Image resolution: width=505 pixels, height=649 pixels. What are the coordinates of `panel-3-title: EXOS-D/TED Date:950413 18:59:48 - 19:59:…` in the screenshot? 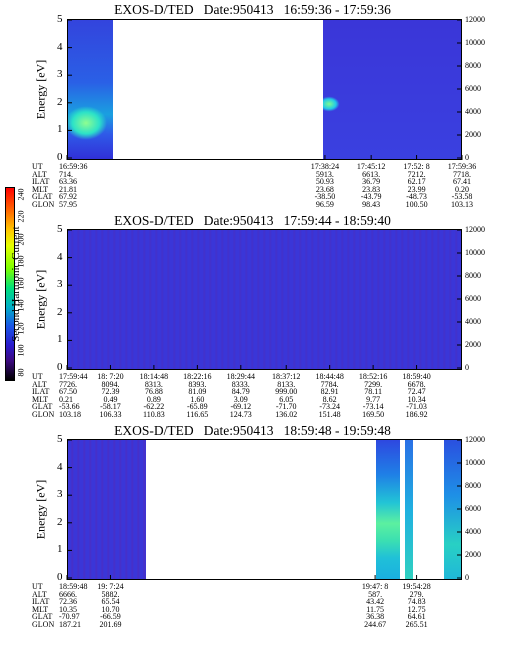 It's located at (252, 430).